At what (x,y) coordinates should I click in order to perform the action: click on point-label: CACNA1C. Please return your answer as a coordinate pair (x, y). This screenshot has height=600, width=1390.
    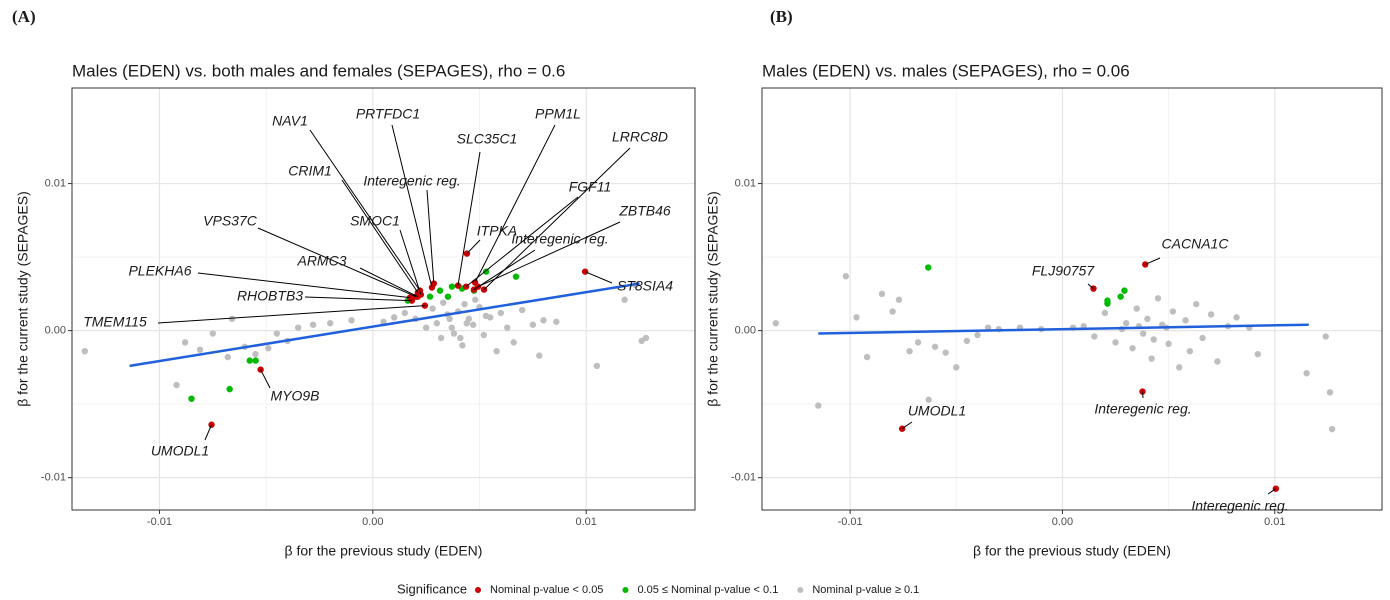
    Looking at the image, I should click on (1196, 244).